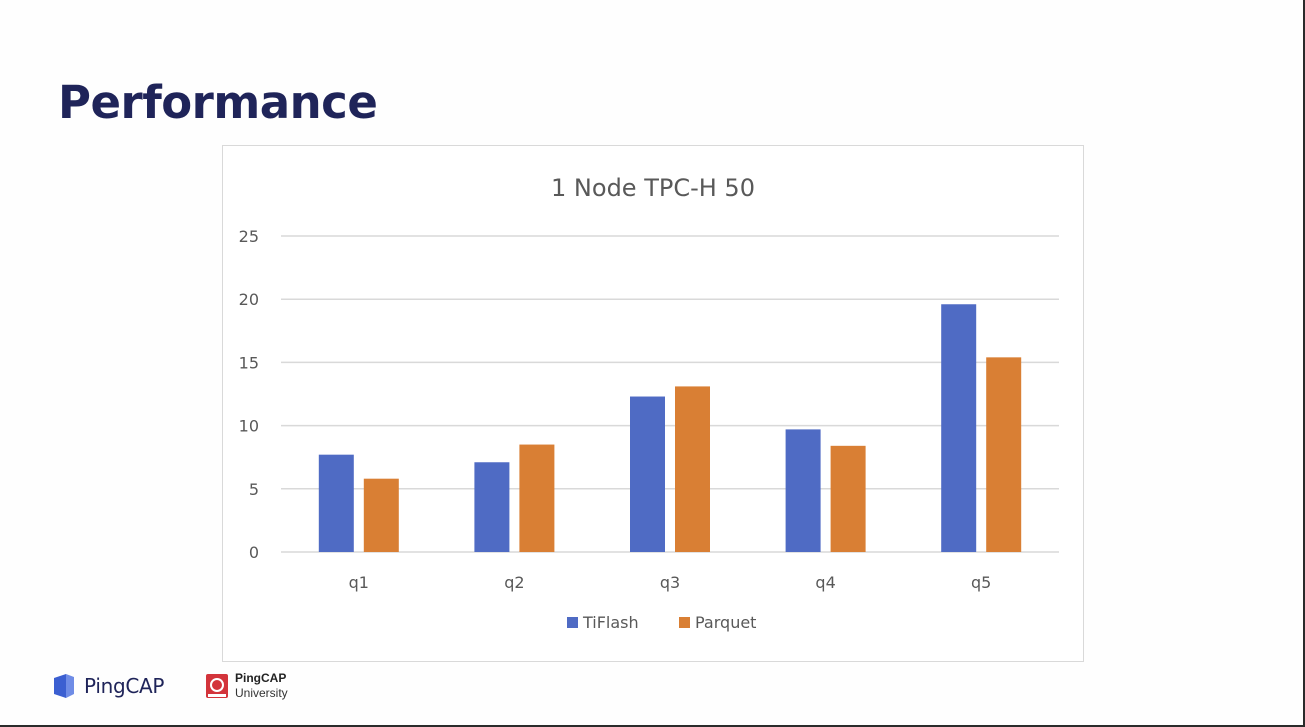 This screenshot has width=1305, height=727. What do you see at coordinates (684, 622) in the screenshot?
I see `legend-swatch-parquet` at bounding box center [684, 622].